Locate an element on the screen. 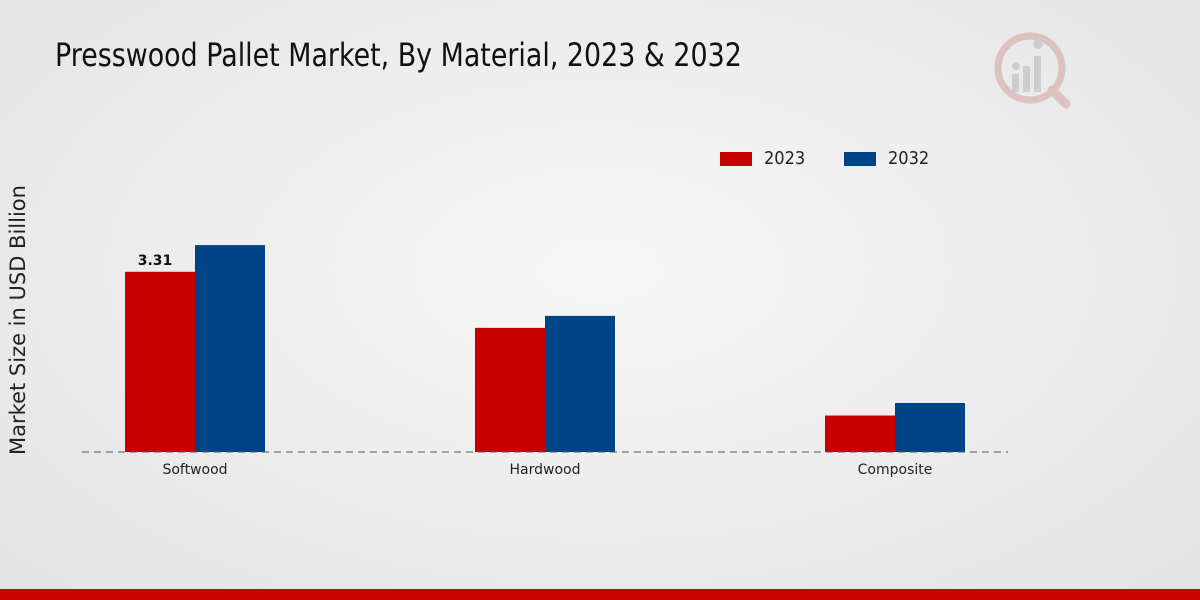 Image resolution: width=1200 pixels, height=600 pixels. legend-item-2032: 2032 is located at coordinates (888, 158).